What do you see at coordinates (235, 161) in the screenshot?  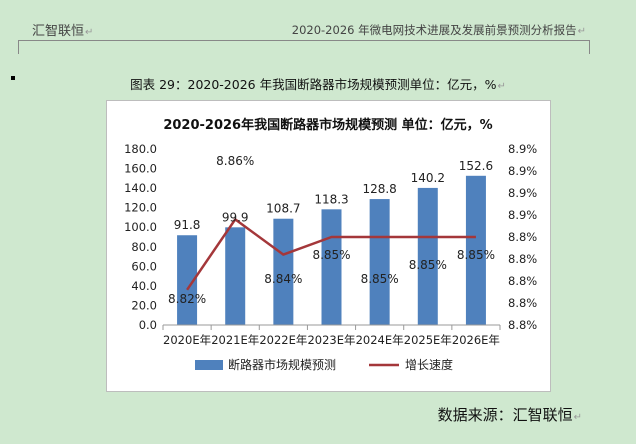 I see `line-data-label: 8.86%` at bounding box center [235, 161].